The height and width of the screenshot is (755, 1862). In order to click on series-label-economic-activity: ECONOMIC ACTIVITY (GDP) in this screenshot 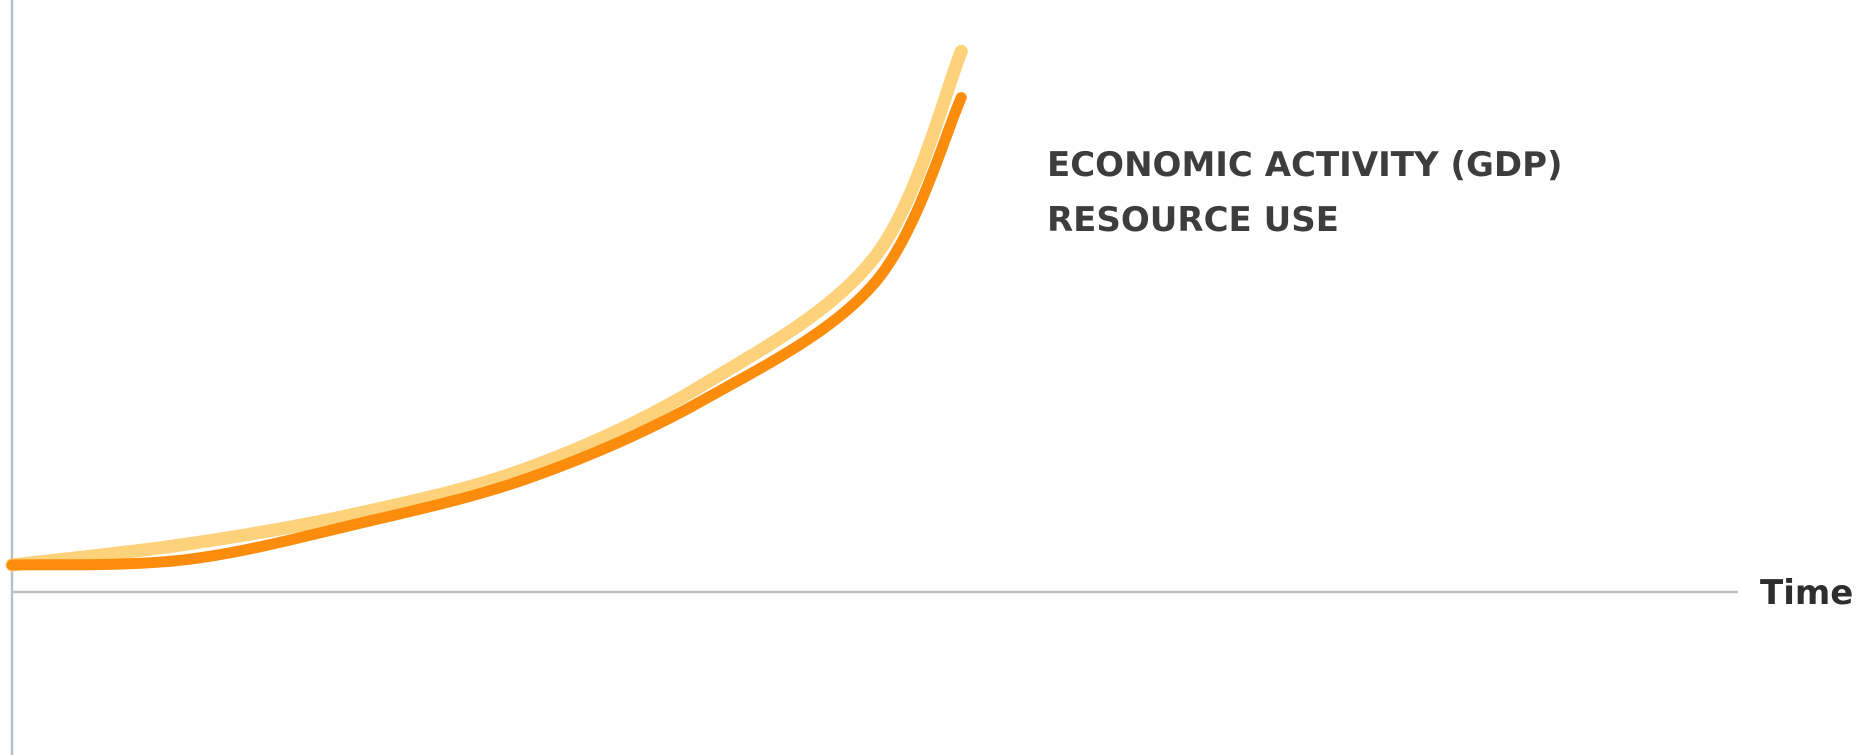, I will do `click(1305, 165)`.